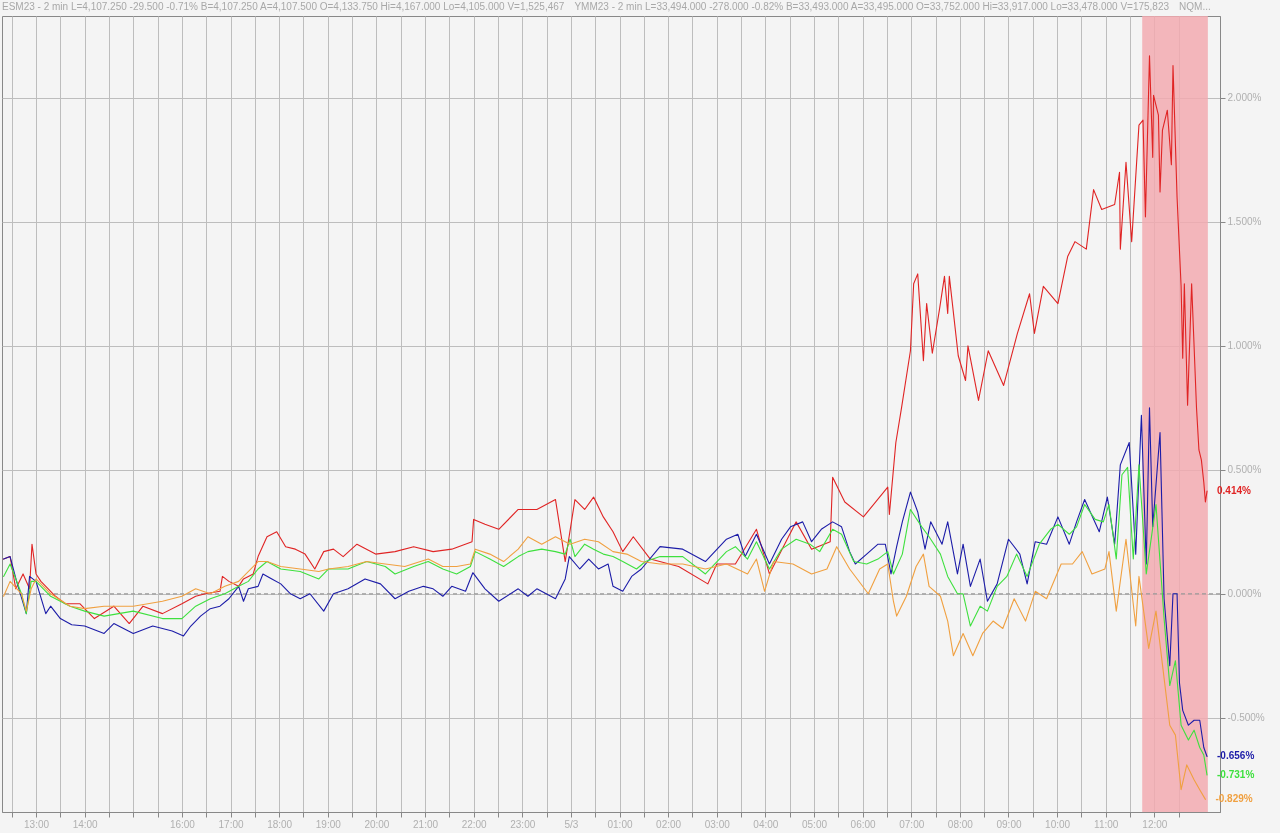 Image resolution: width=1280 pixels, height=833 pixels. I want to click on y-tick-label: 2.000%, so click(1244, 98).